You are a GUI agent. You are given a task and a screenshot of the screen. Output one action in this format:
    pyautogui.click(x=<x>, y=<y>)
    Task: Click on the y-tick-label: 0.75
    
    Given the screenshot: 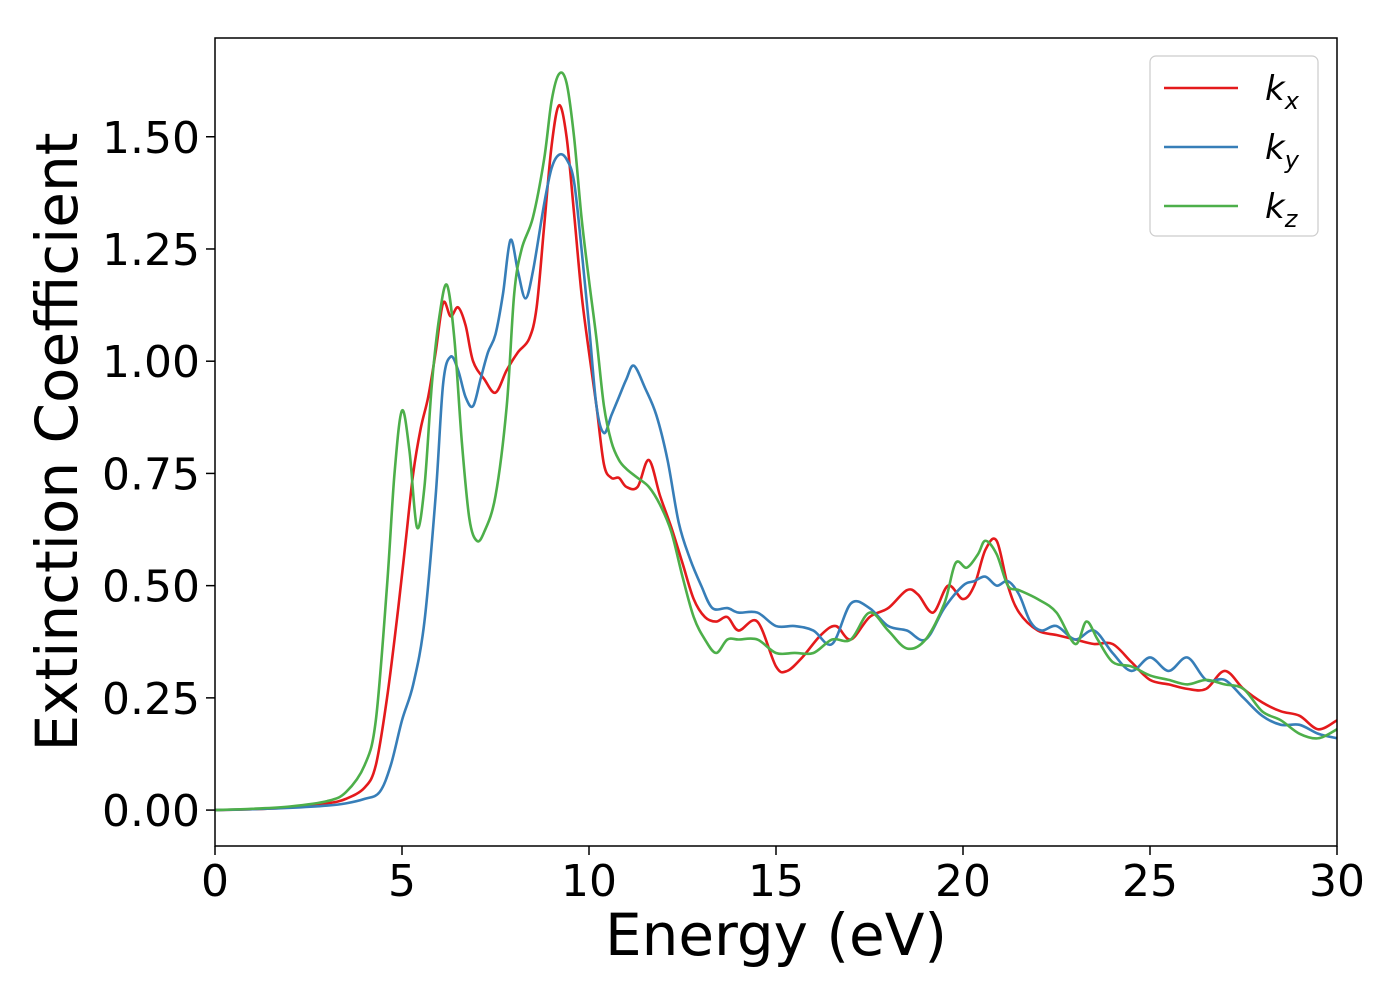 What is the action you would take?
    pyautogui.click(x=151, y=474)
    